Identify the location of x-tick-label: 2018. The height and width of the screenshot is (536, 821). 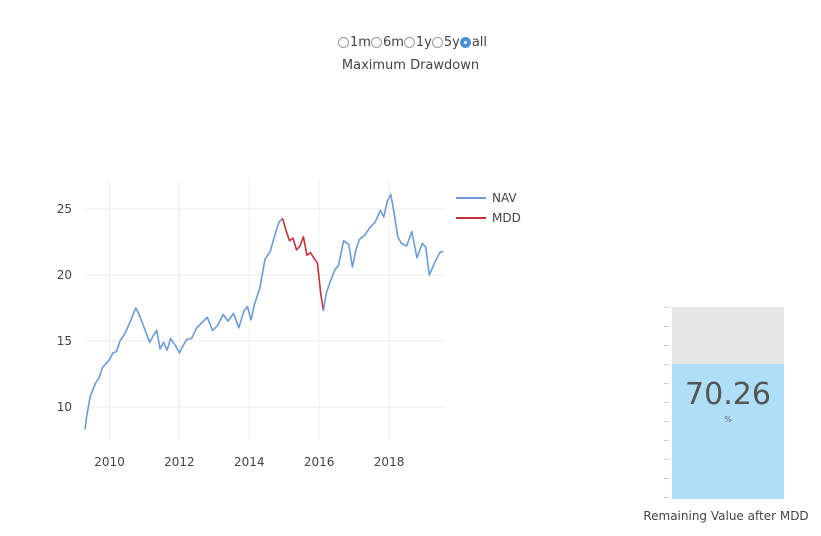
(389, 462).